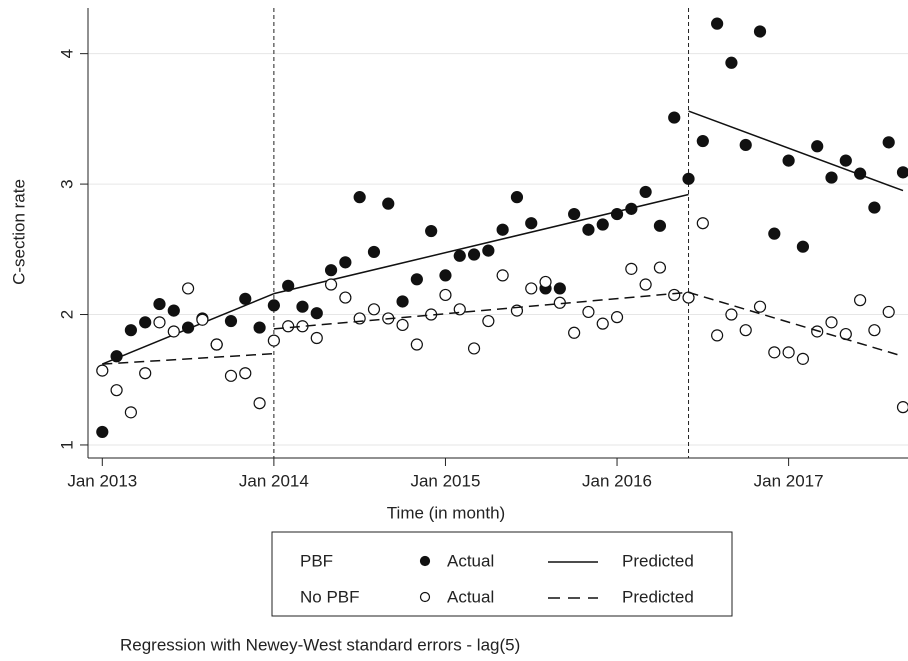  I want to click on y-tick-label: 3, so click(66, 183).